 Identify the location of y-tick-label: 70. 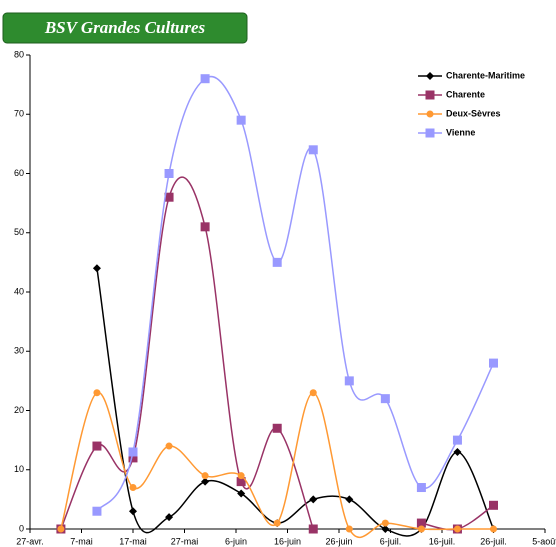
(19, 114).